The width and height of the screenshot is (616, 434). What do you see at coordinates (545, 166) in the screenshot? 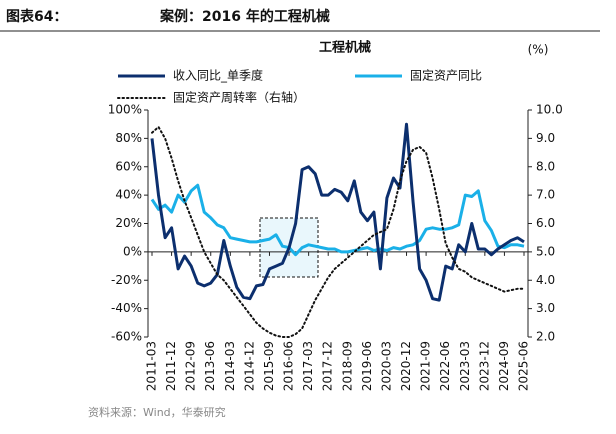
I see `y2-tick-label: 8.0` at bounding box center [545, 166].